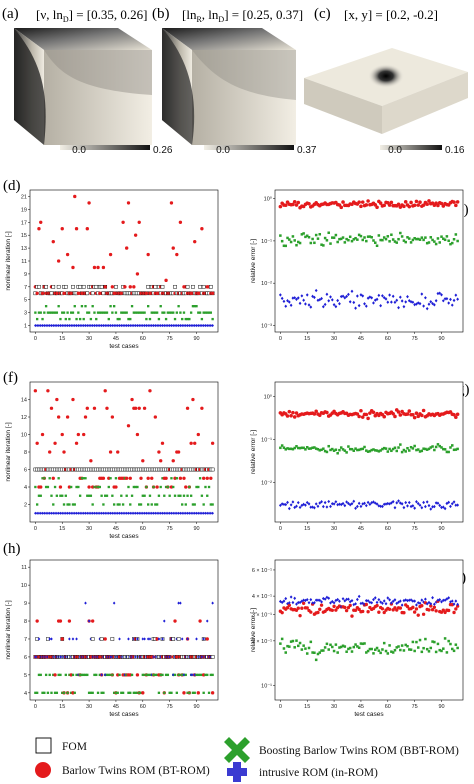 This screenshot has width=474, height=784. Describe the element at coordinates (455, 150) in the screenshot. I see `colorbar-max-c: 0.16` at that location.